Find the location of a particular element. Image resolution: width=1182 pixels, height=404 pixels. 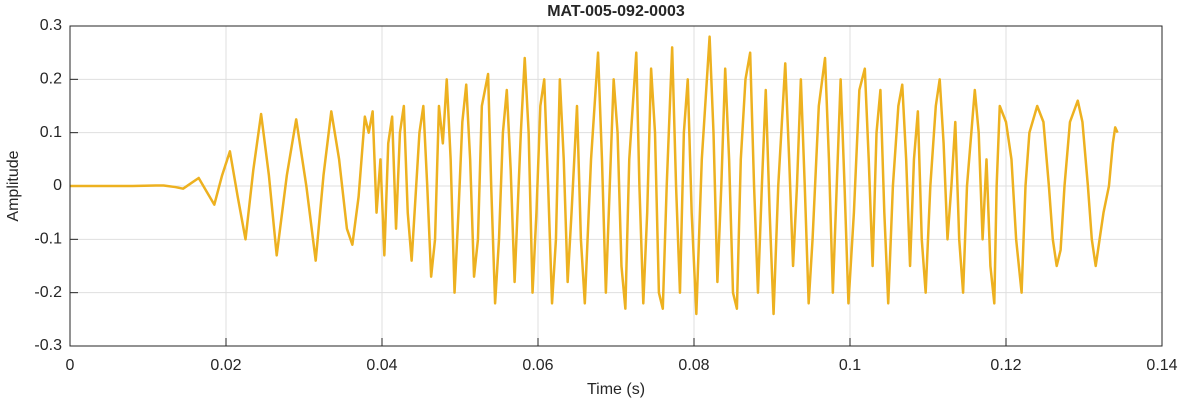

y-tick-label: -0.3 is located at coordinates (48, 345).